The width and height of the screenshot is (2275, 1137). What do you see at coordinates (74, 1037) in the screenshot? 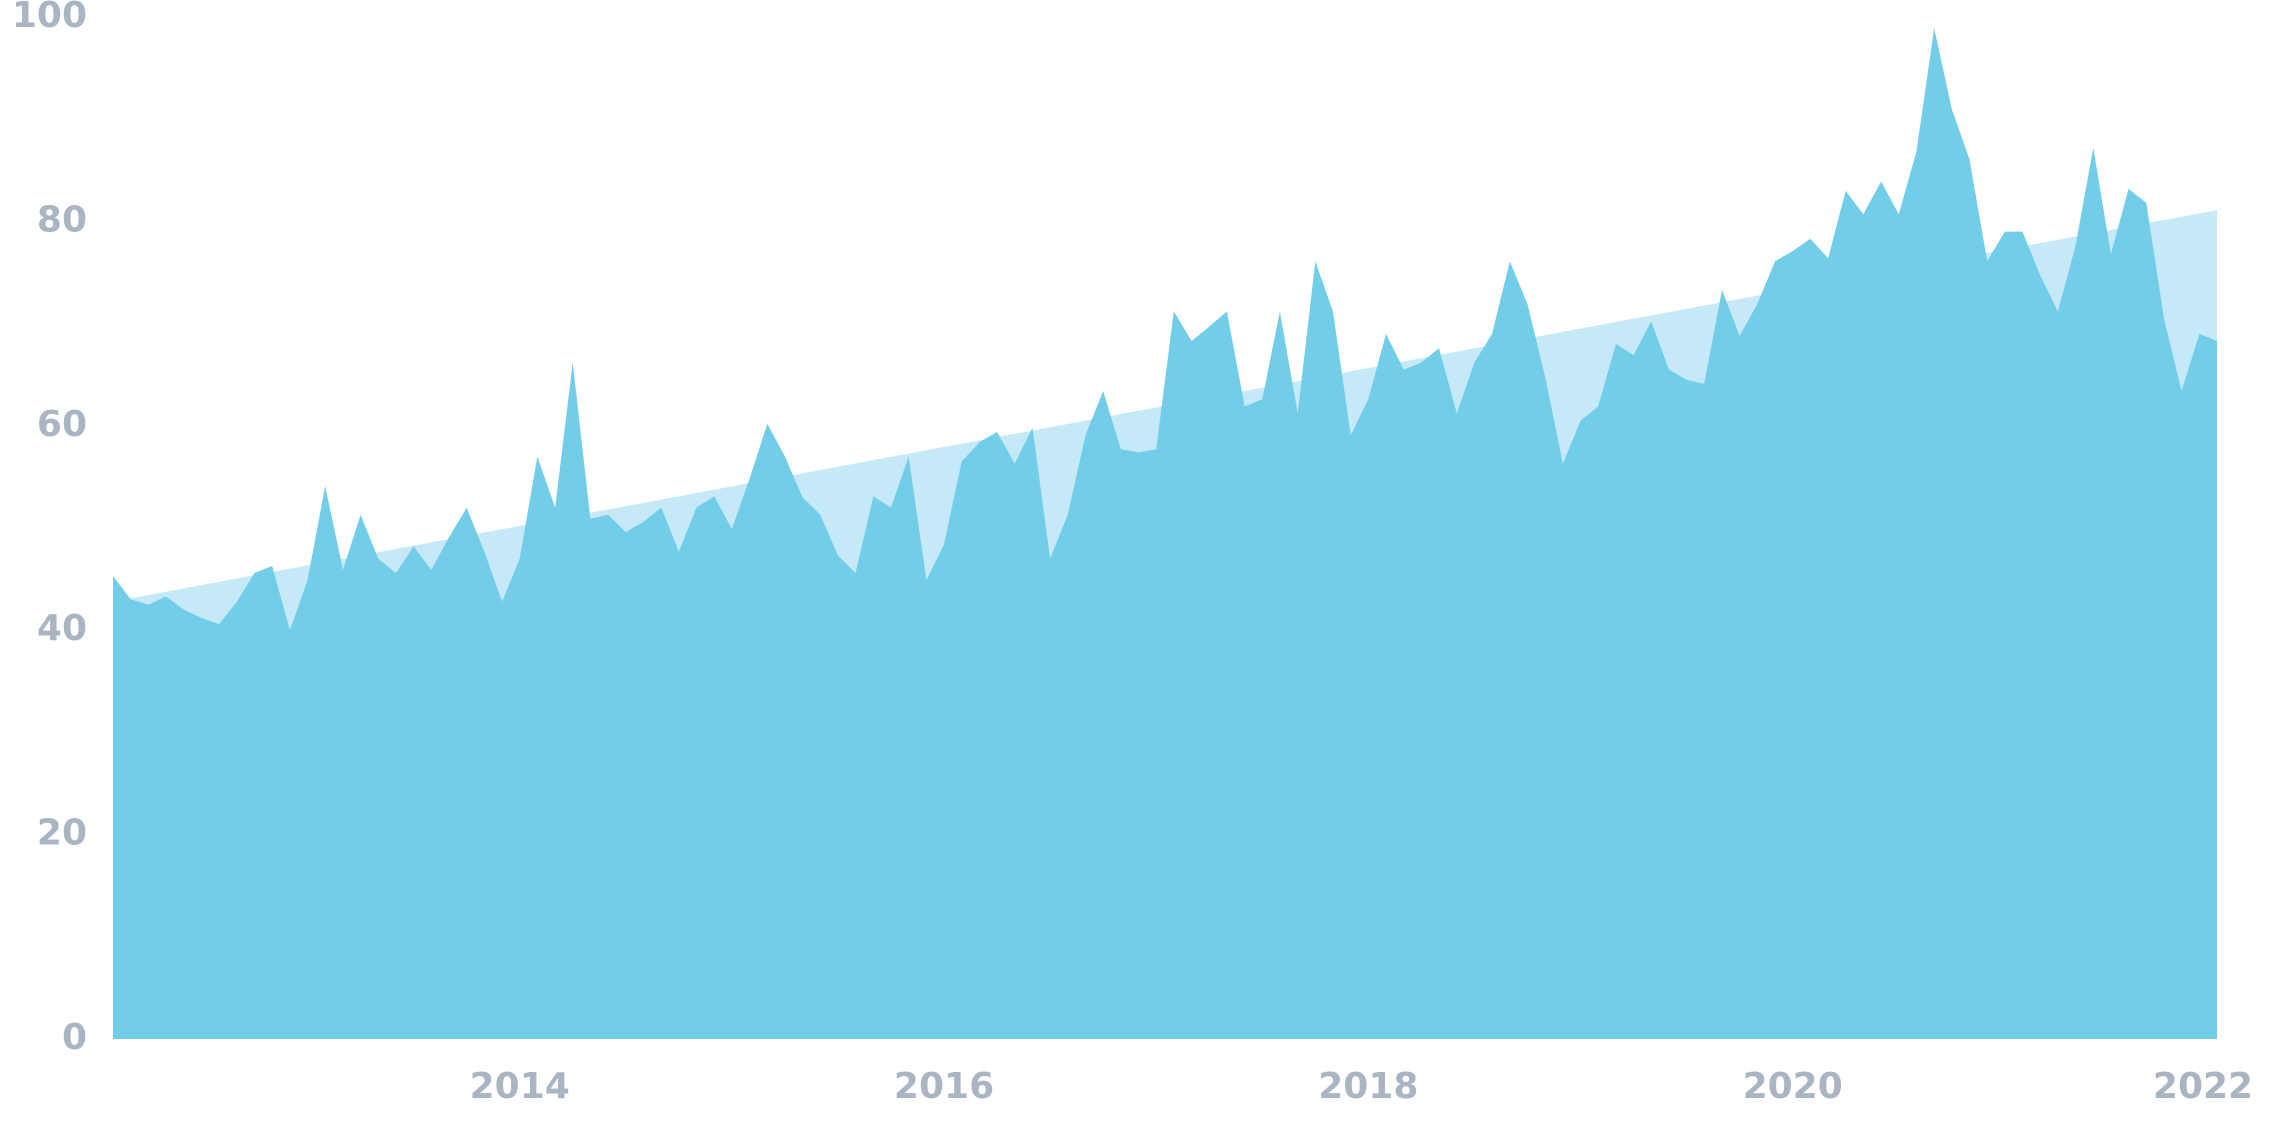
I see `y-tick-label: 0` at bounding box center [74, 1037].